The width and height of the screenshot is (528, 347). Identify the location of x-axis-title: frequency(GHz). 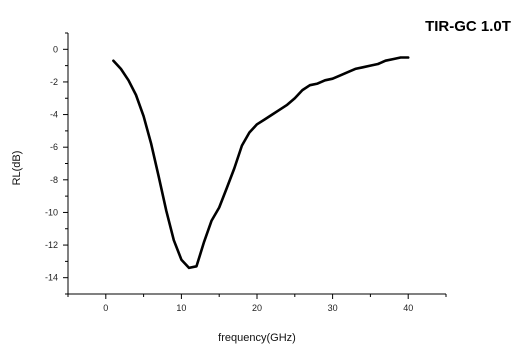
(257, 338).